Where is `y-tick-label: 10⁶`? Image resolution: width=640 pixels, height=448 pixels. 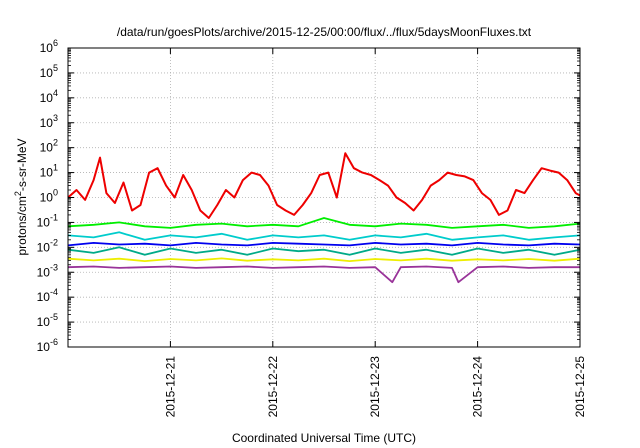
y-tick-label: 10⁶ is located at coordinates (49, 46).